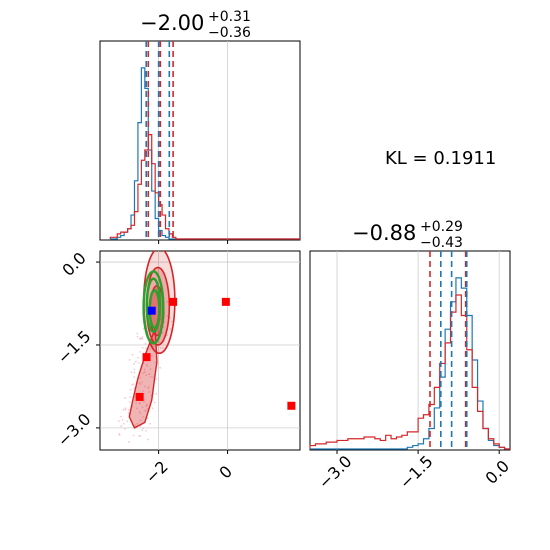 The image size is (550, 550). What do you see at coordinates (440, 158) in the screenshot?
I see `kl-annotation: KL = 0.1911` at bounding box center [440, 158].